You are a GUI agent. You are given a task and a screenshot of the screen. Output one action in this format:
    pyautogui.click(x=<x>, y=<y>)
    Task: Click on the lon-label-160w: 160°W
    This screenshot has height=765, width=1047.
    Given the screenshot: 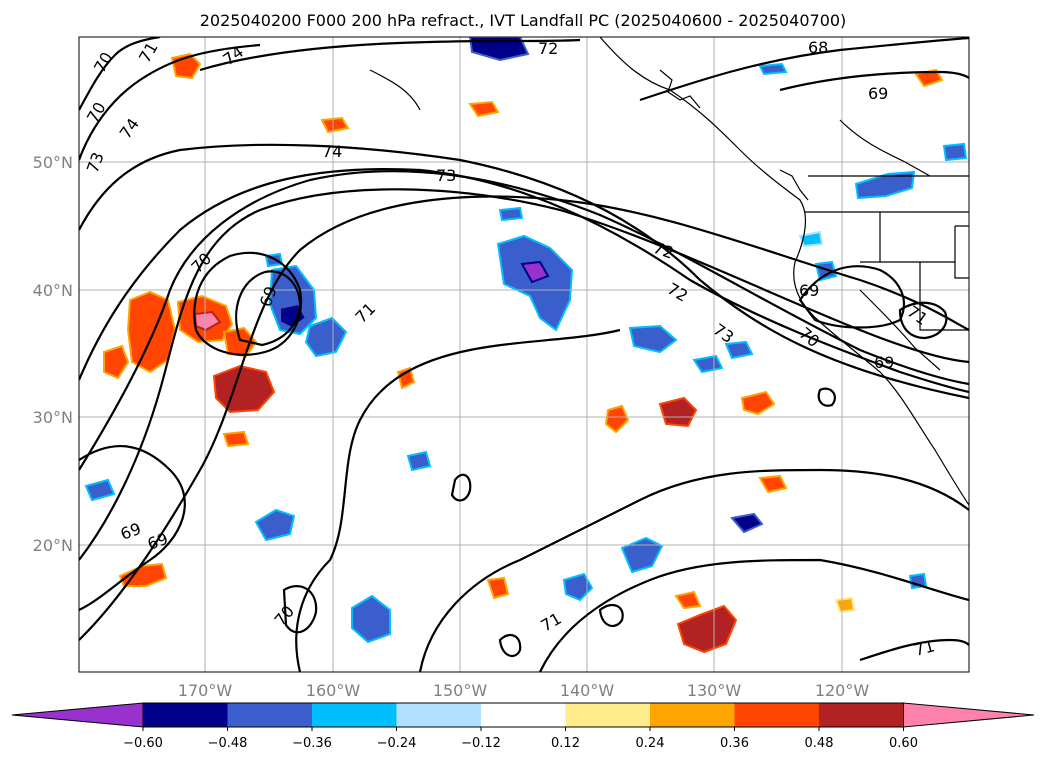 What is the action you would take?
    pyautogui.click(x=333, y=690)
    